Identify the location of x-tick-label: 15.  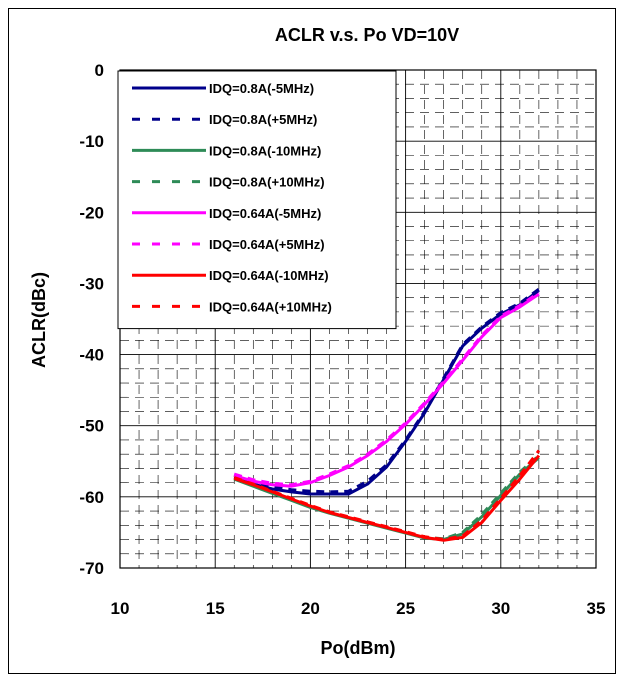
(215, 608).